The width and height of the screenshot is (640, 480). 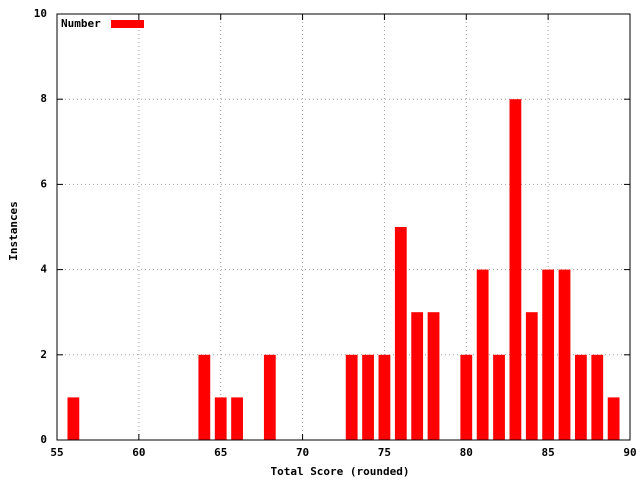 I want to click on x-axis-label: Total Score (rounded), so click(x=339, y=471).